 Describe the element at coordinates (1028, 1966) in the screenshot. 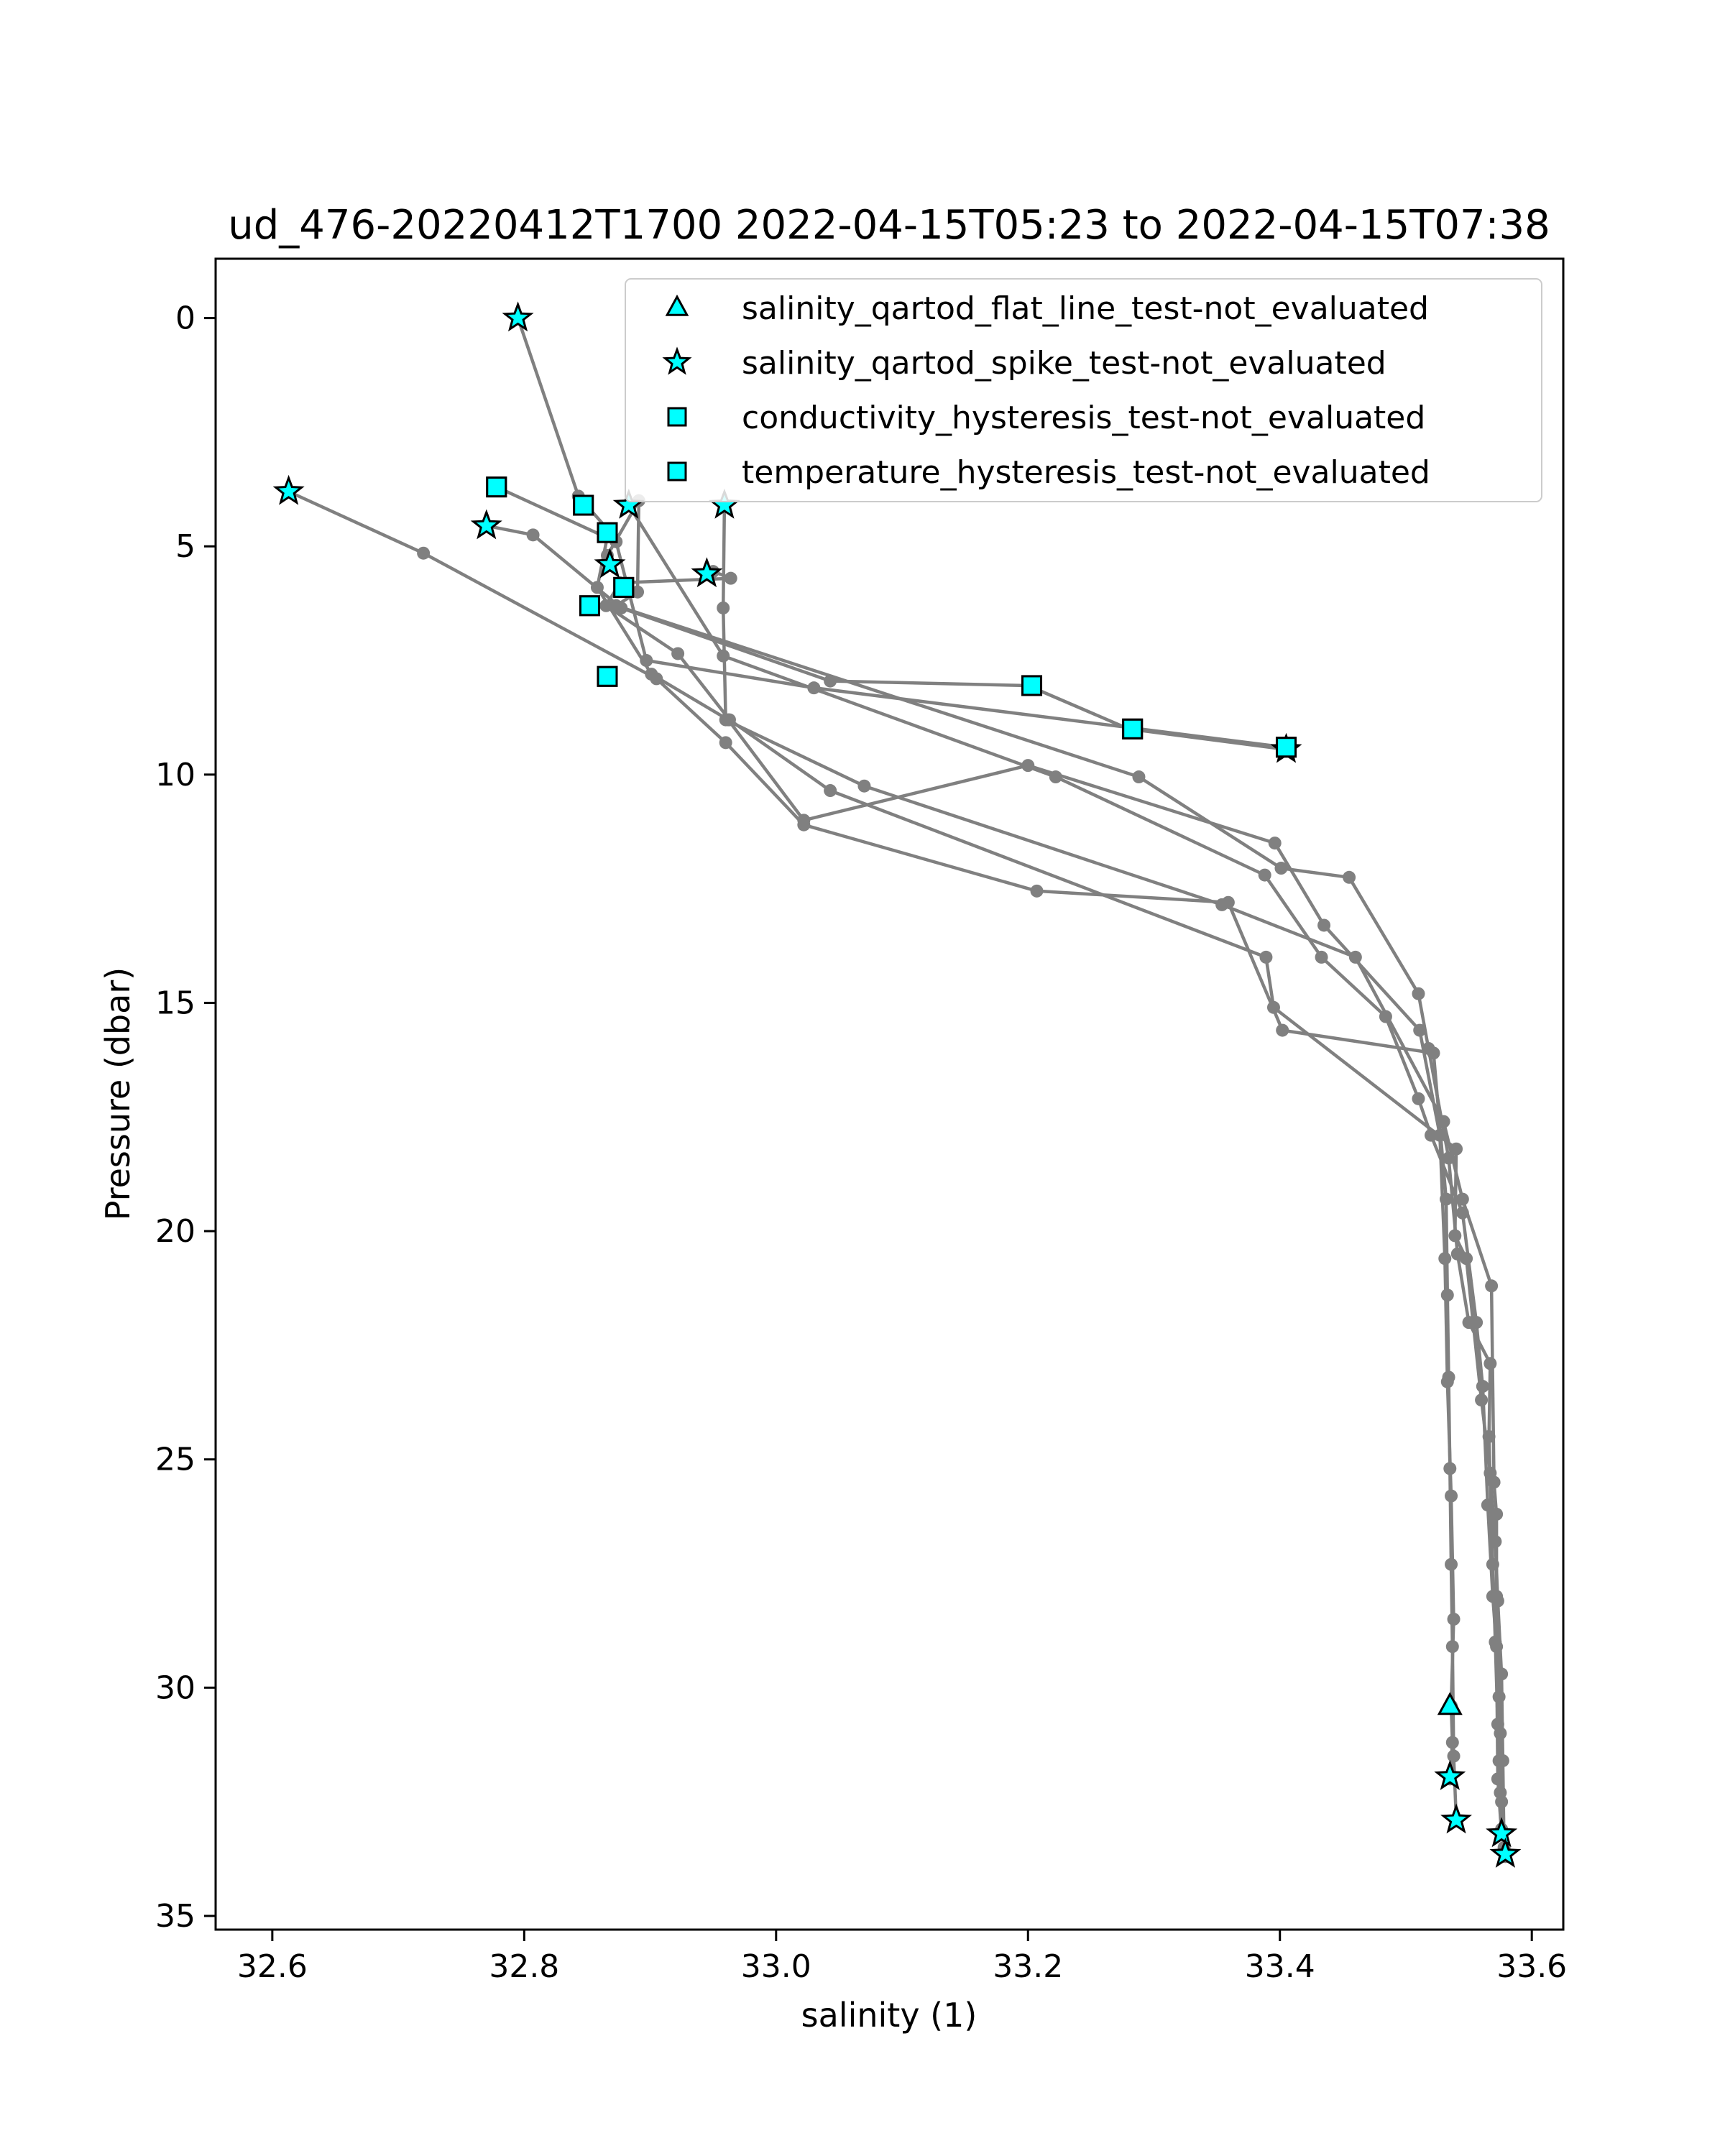

I see `x-tick-label: 33.2` at that location.